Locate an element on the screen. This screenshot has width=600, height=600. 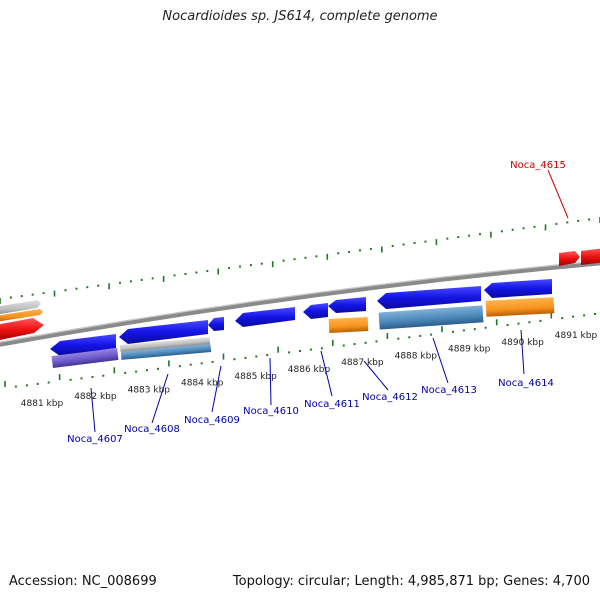
gene-arrow-noca-4615b is located at coordinates (590, 256).